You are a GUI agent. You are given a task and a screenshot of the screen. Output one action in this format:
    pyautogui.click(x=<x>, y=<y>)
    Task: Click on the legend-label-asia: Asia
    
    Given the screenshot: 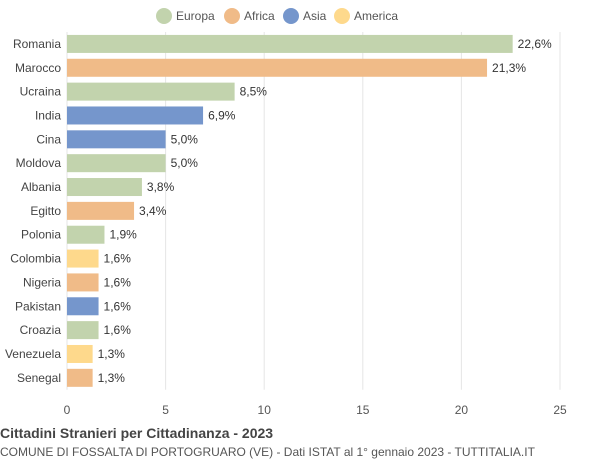 What is the action you would take?
    pyautogui.click(x=315, y=16)
    